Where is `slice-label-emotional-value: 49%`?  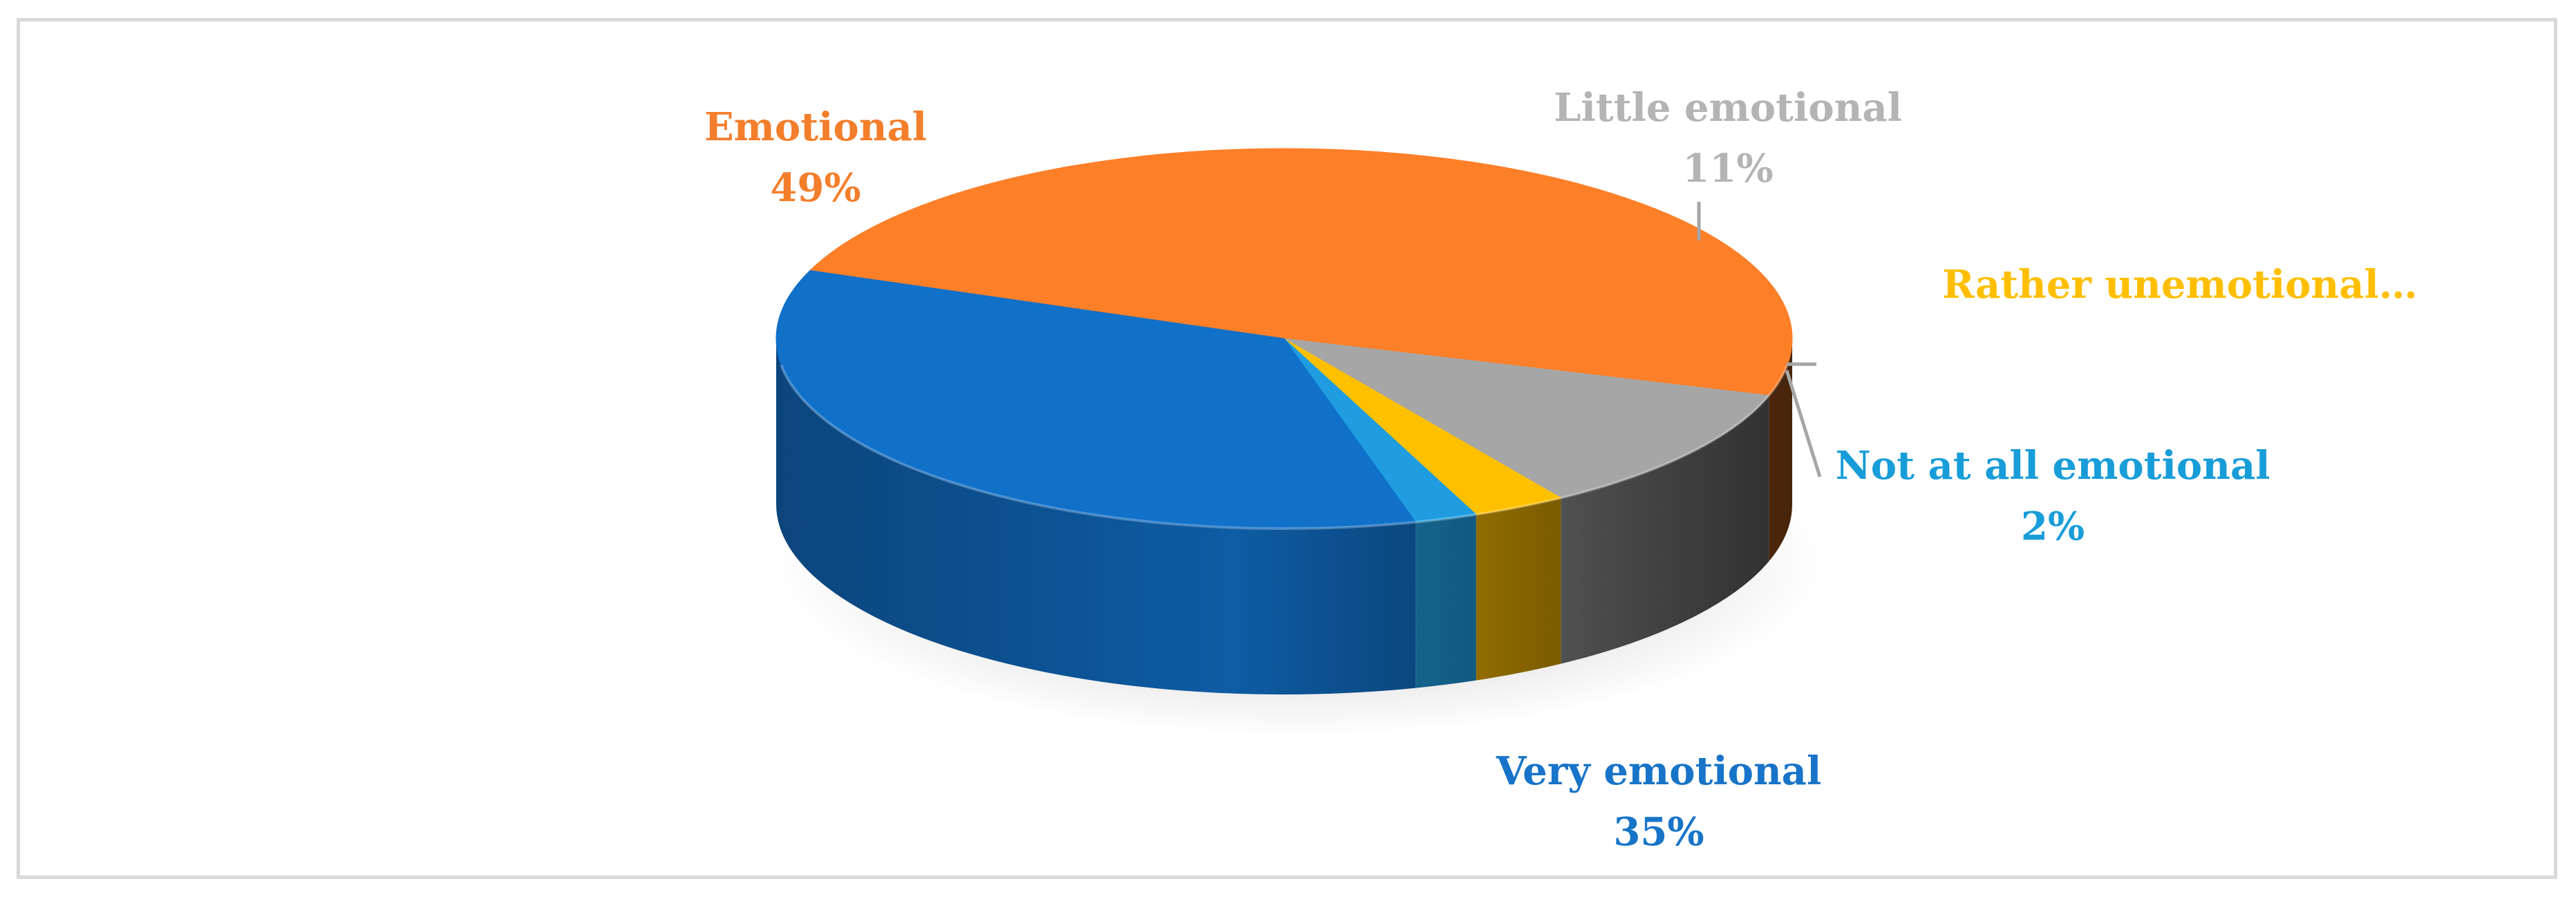 slice-label-emotional-value: 49% is located at coordinates (815, 188).